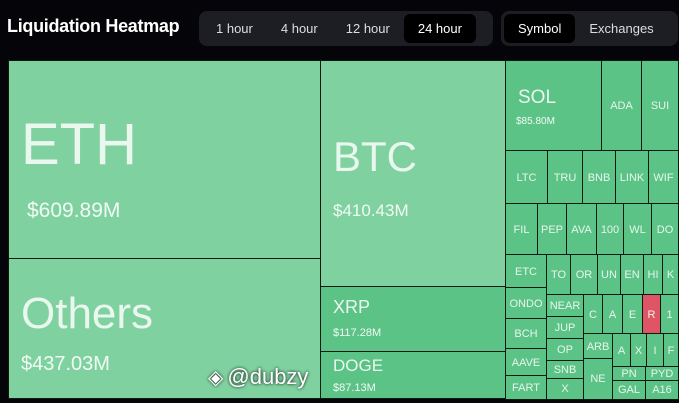 The image size is (679, 403). What do you see at coordinates (632, 314) in the screenshot?
I see `tile-e: E` at bounding box center [632, 314].